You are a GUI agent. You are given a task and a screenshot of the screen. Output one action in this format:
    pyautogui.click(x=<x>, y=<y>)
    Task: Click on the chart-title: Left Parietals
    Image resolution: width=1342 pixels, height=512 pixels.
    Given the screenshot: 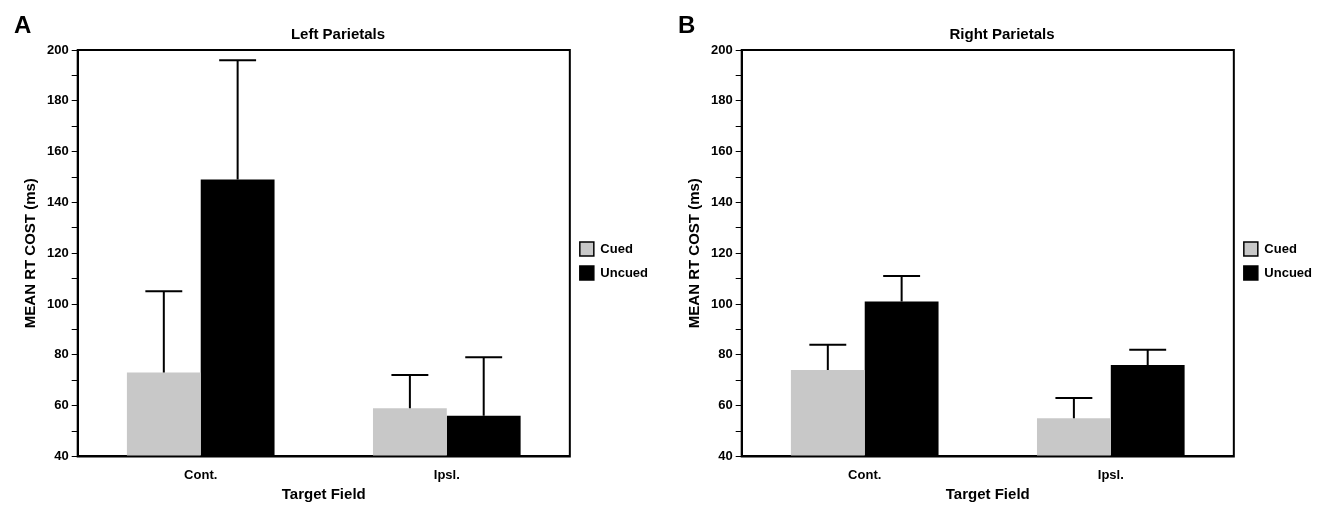 What is the action you would take?
    pyautogui.click(x=338, y=34)
    